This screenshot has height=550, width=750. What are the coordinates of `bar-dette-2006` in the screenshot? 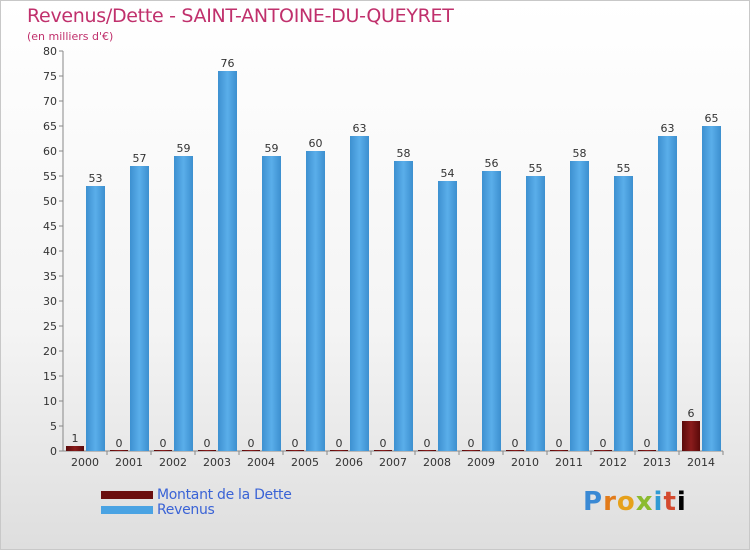 It's located at (339, 450).